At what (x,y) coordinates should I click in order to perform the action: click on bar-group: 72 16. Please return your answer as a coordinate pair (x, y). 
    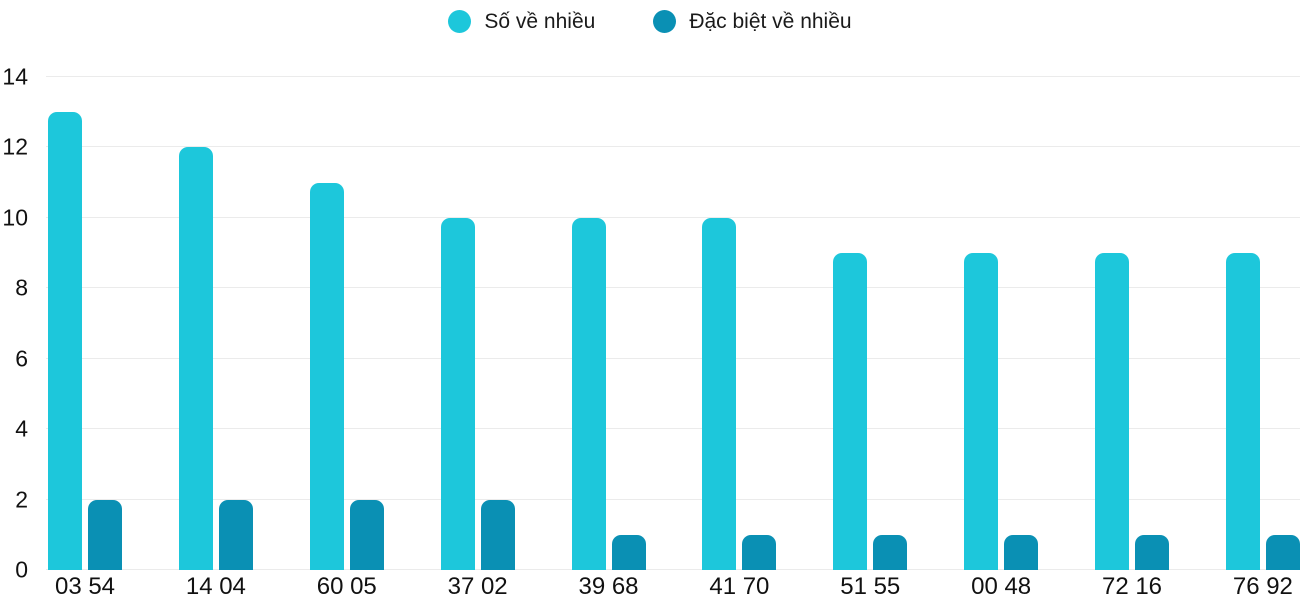
    Looking at the image, I should click on (1132, 338).